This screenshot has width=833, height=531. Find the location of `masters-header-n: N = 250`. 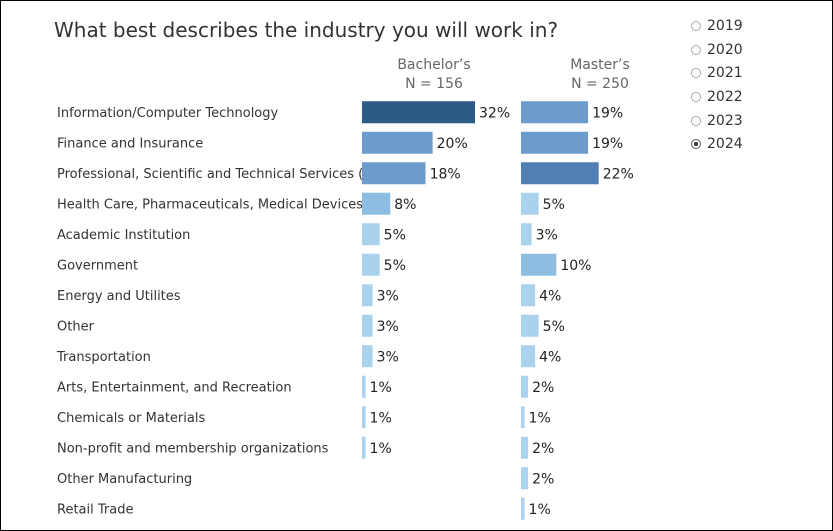

masters-header-n: N = 250 is located at coordinates (600, 84).